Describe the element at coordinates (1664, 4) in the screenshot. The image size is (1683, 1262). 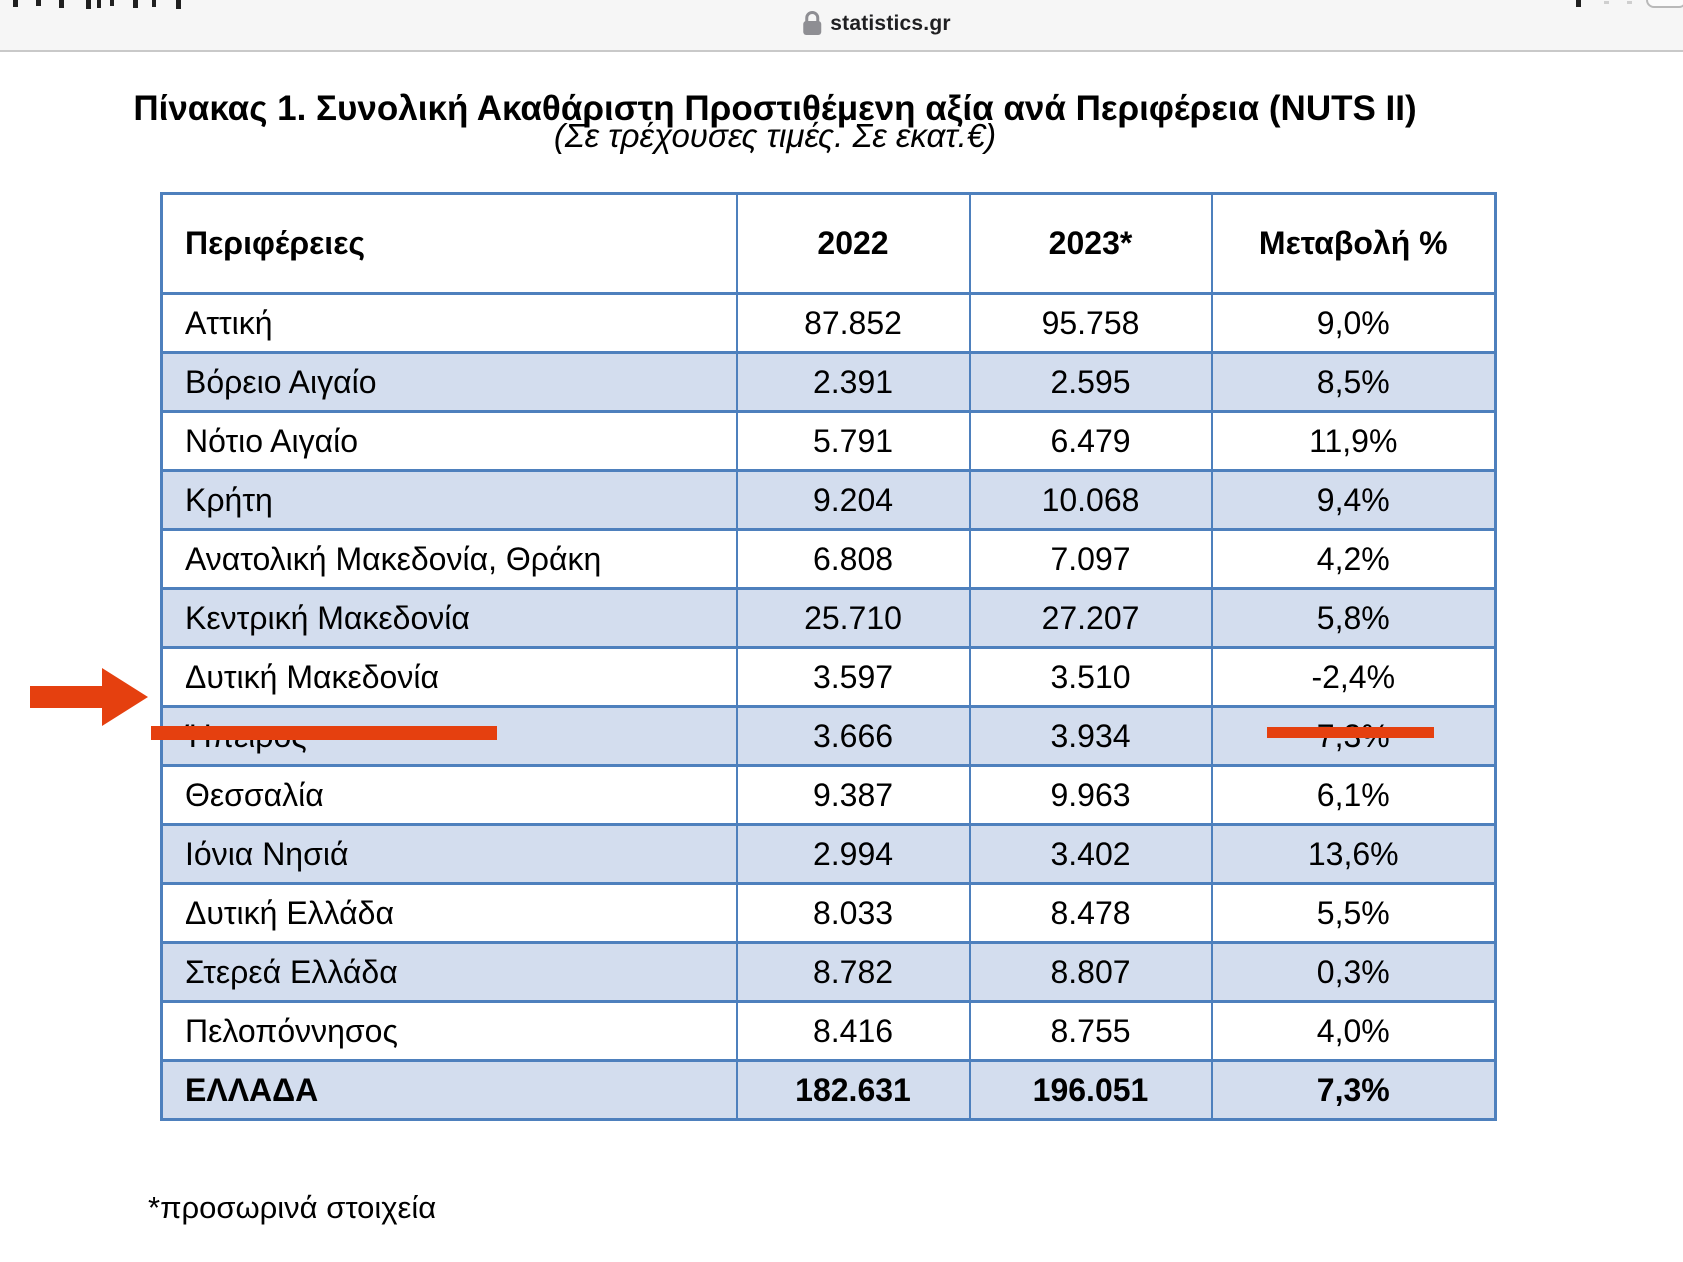
I see `browser-button-fragment` at that location.